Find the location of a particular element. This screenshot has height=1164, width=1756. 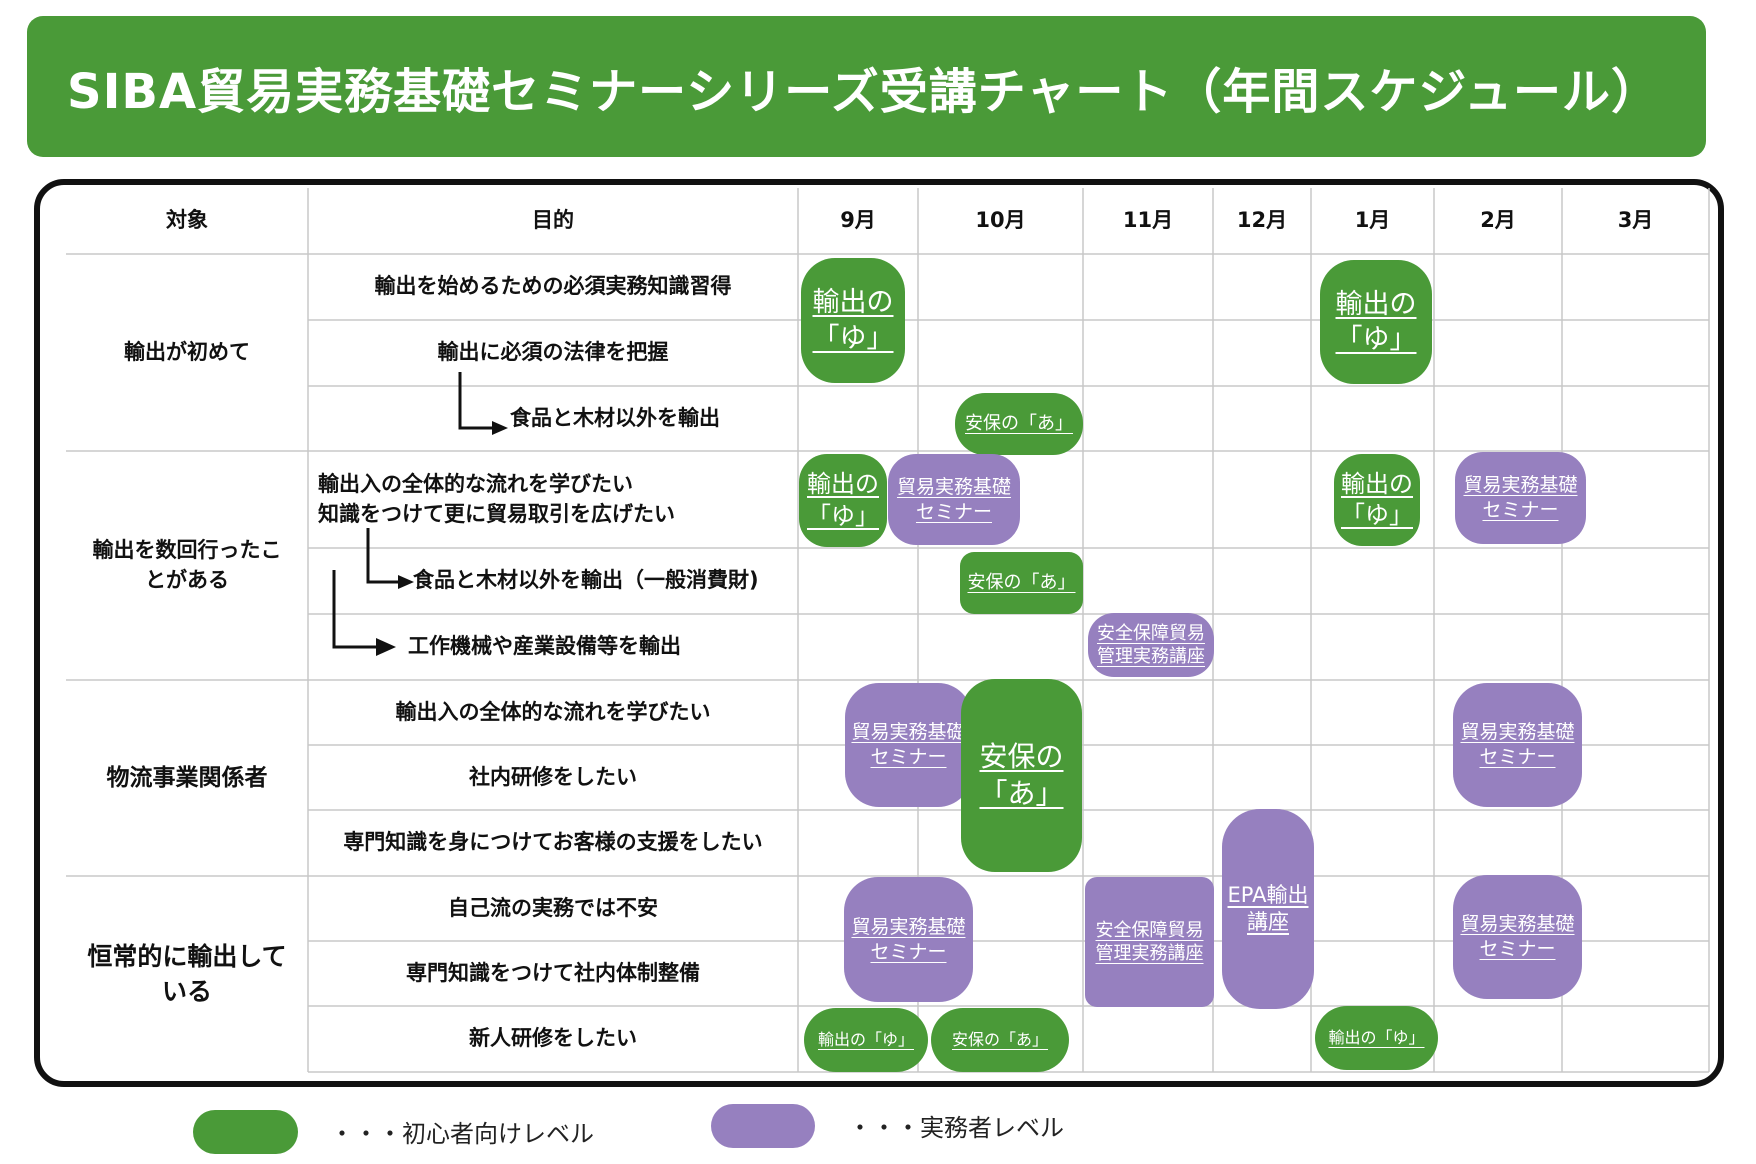

course-epa-dec: EPA輸出 講座 is located at coordinates (1268, 909).